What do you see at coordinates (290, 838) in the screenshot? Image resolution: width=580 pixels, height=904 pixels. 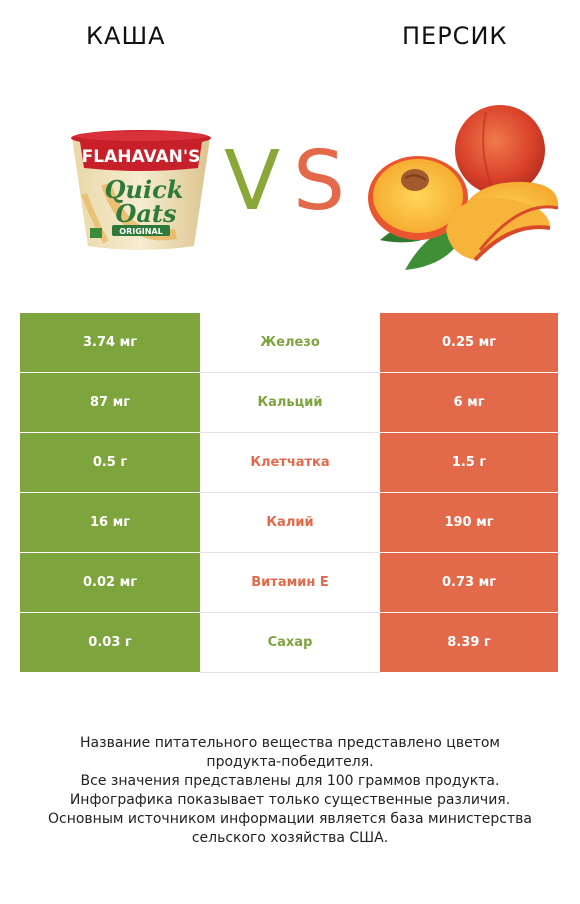 I see `footer-line: сельского хозяйства США.` at bounding box center [290, 838].